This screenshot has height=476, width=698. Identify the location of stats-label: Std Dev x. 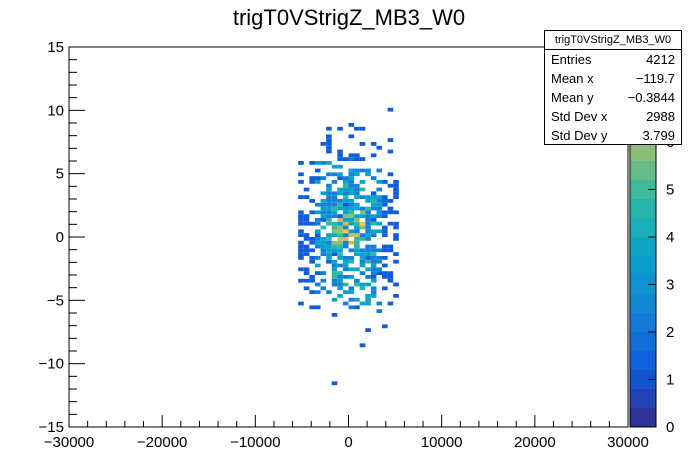
(579, 116).